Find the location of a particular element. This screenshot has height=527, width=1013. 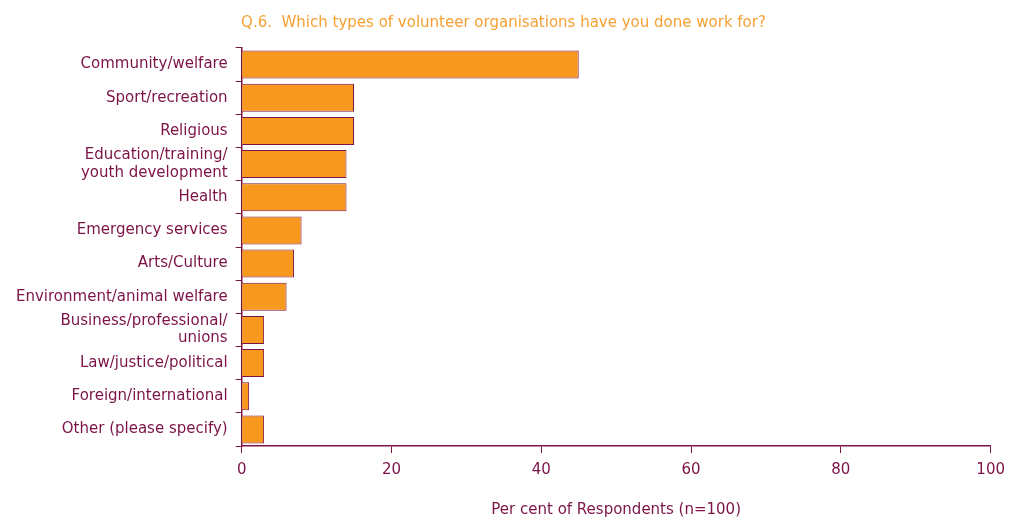

x-tick-label: 80 is located at coordinates (841, 468).